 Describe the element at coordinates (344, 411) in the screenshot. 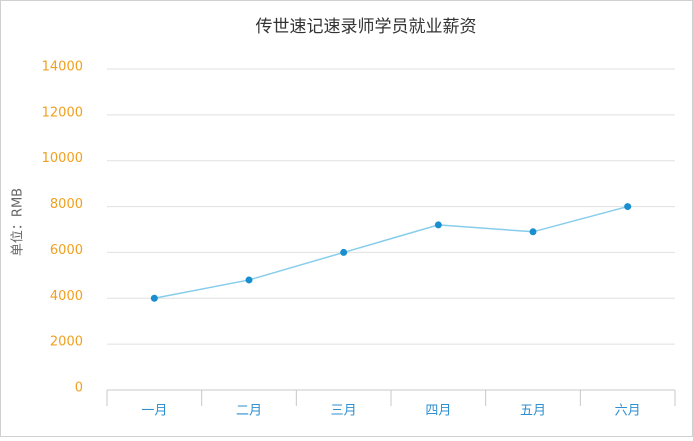

I see `x-tick-label: 三月` at that location.